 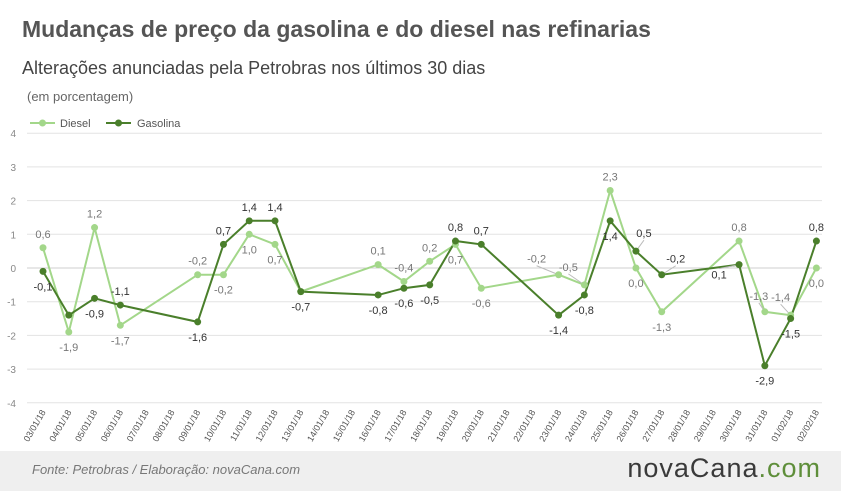 What do you see at coordinates (267, 425) in the screenshot?
I see `x-tick-label: 12/01/18` at bounding box center [267, 425].